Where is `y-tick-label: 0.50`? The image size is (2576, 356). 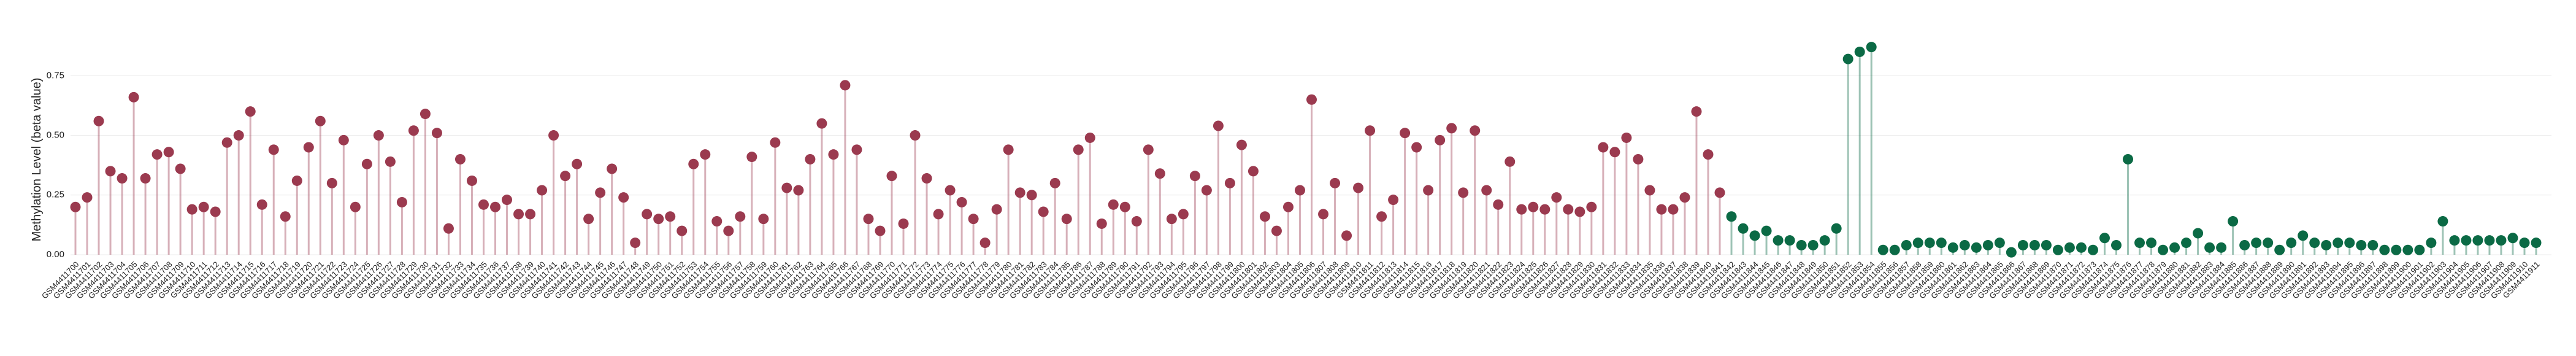
y-tick-label: 0.50 is located at coordinates (55, 135).